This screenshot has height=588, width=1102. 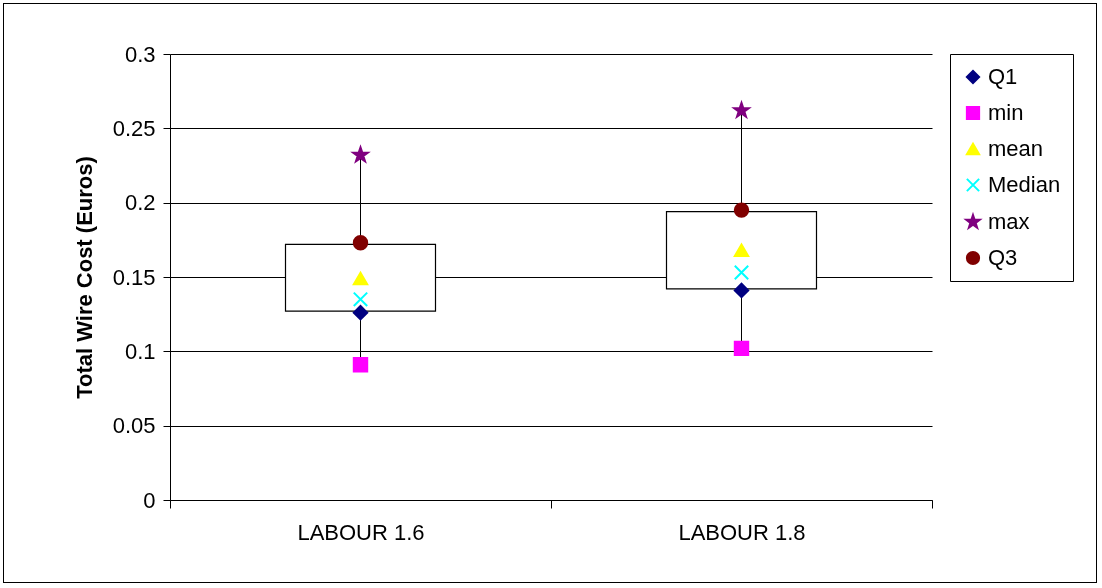 What do you see at coordinates (140, 203) in the screenshot?
I see `y-tick-label: 0.2` at bounding box center [140, 203].